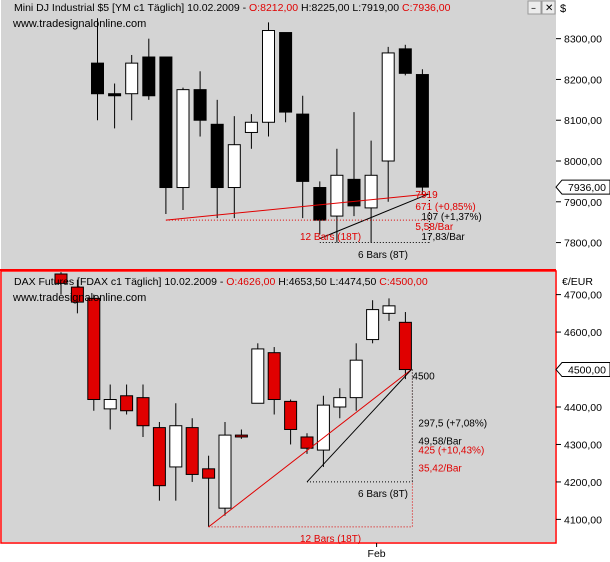 The width and height of the screenshot is (610, 562). What do you see at coordinates (451, 451) in the screenshot?
I see `bottom-red-change: 425 (+10,43%)` at bounding box center [451, 451].